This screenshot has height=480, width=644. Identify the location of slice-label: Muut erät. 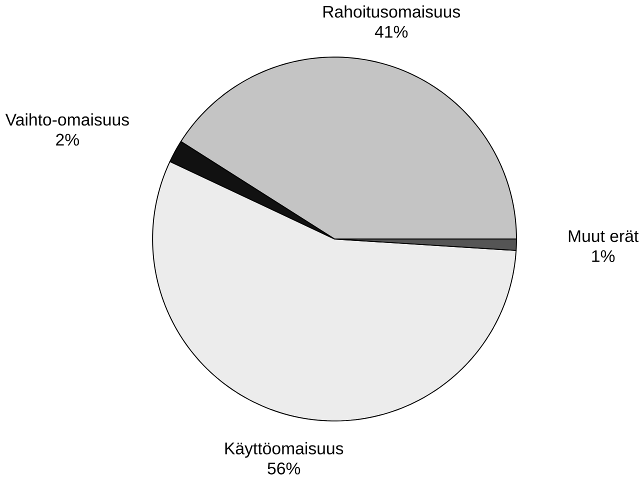
(603, 236).